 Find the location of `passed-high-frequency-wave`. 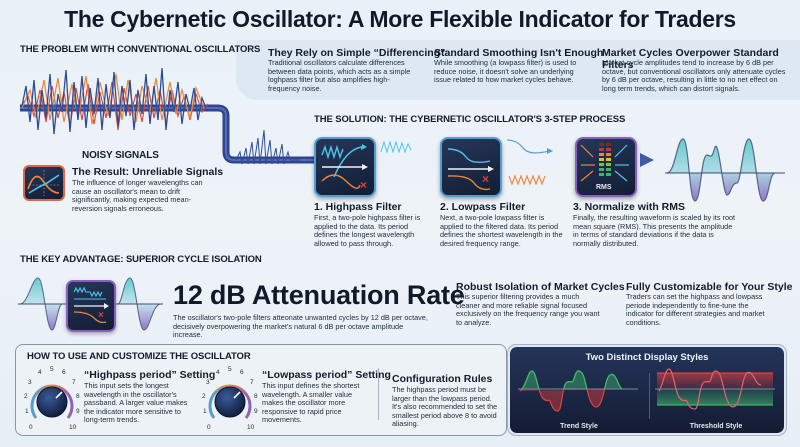

passed-high-frequency-wave is located at coordinates (396, 147).